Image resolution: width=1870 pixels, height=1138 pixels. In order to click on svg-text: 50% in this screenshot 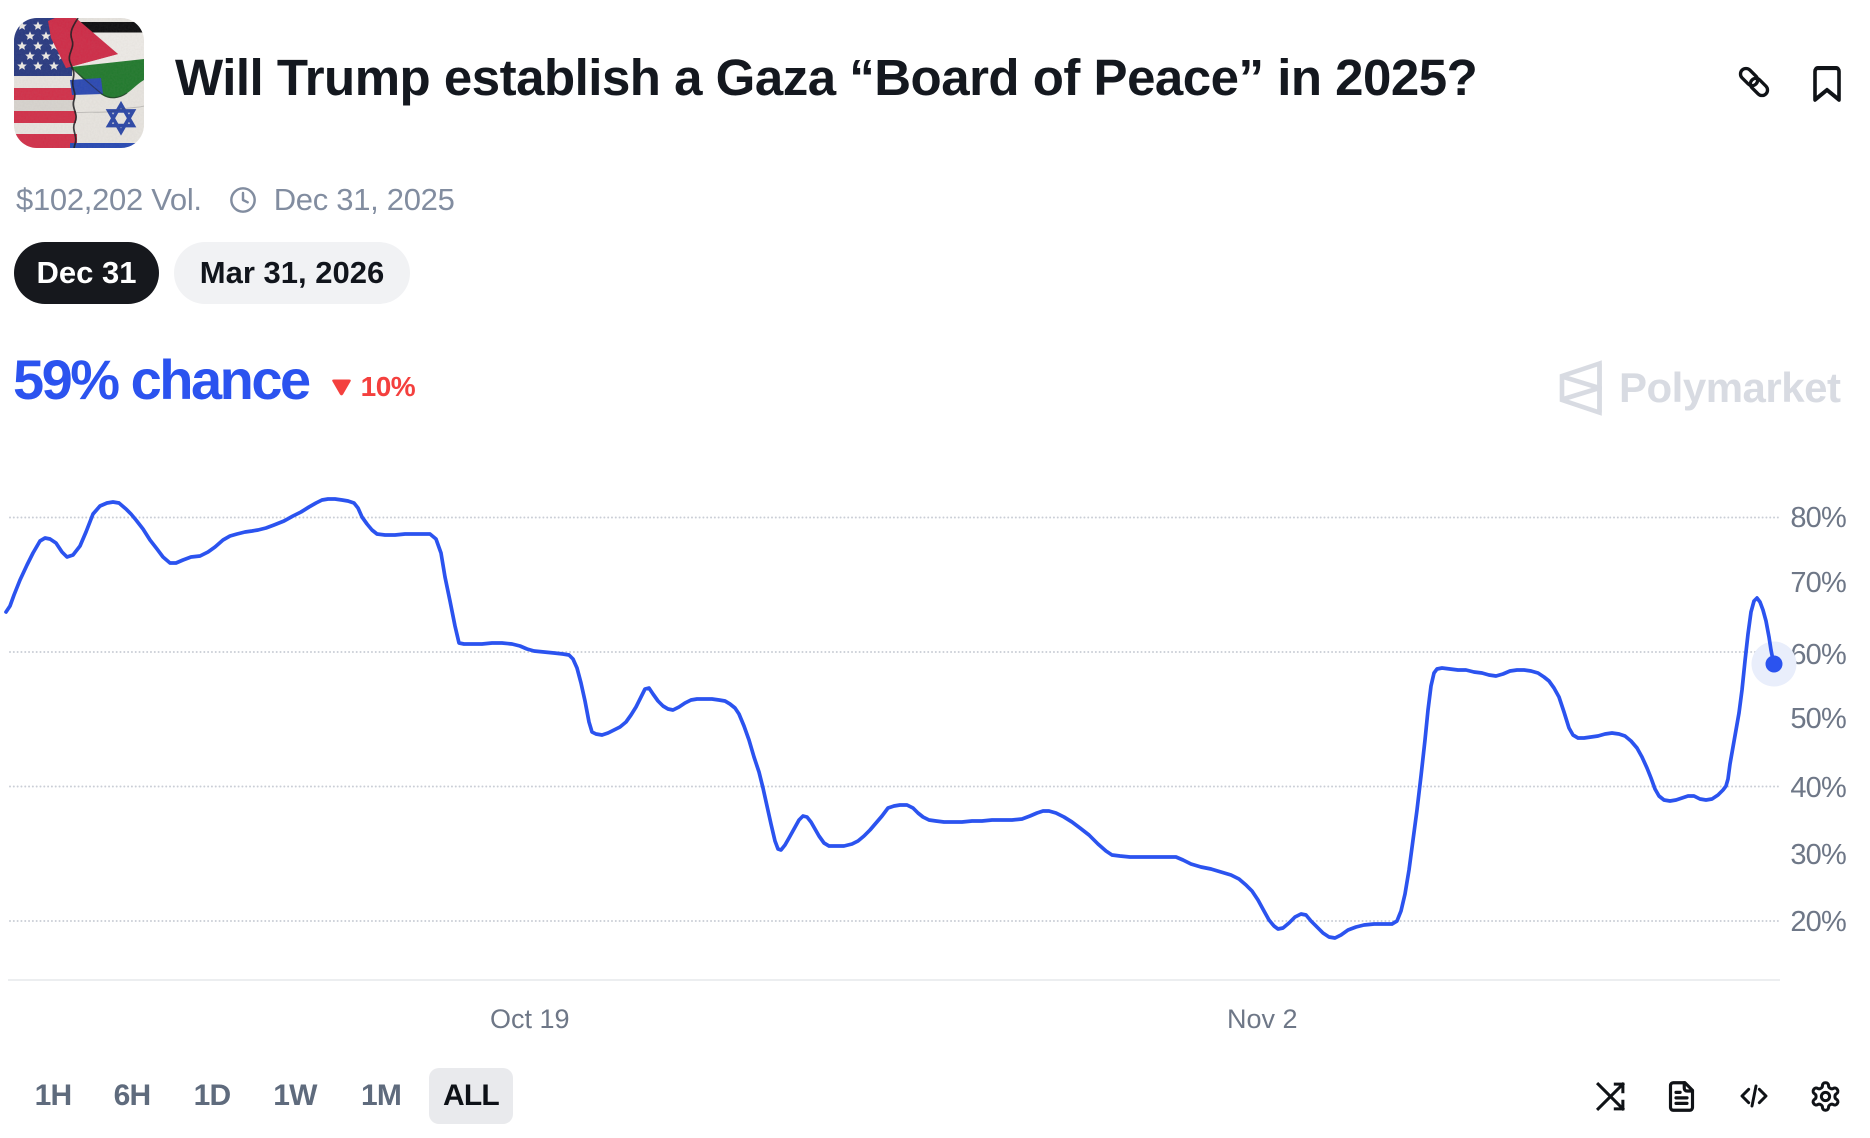, I will do `click(1818, 719)`.